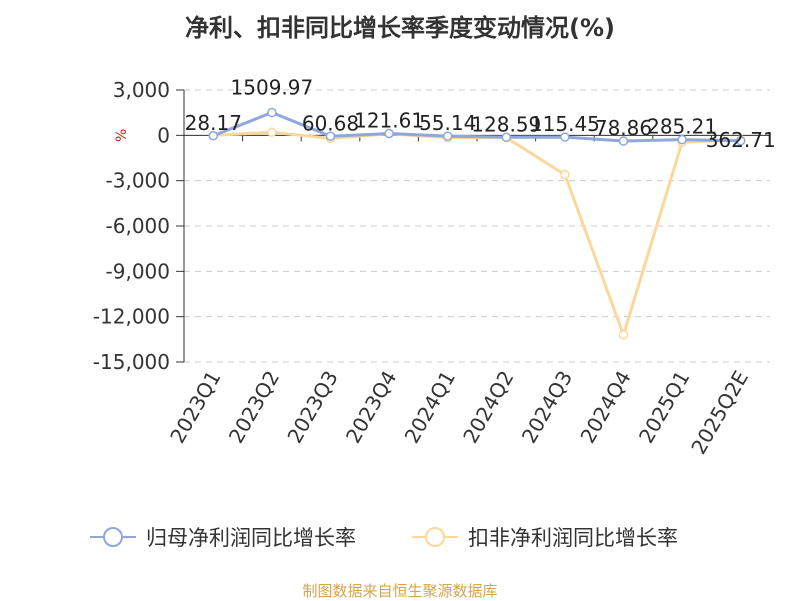 This screenshot has width=800, height=601. I want to click on y-tick-label: 0, so click(163, 135).